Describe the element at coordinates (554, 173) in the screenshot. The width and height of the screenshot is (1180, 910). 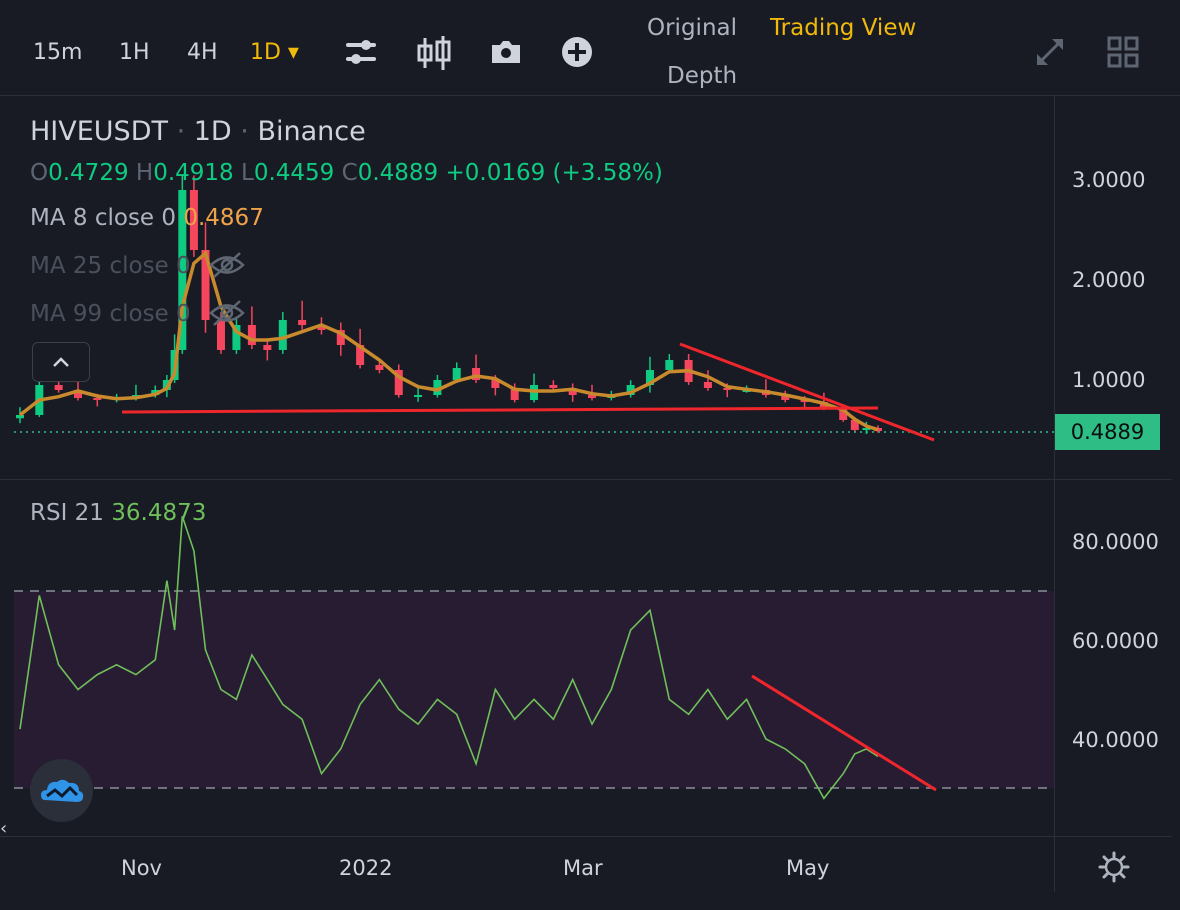
I see `change-value: +0.0169 (+3.58%)` at that location.